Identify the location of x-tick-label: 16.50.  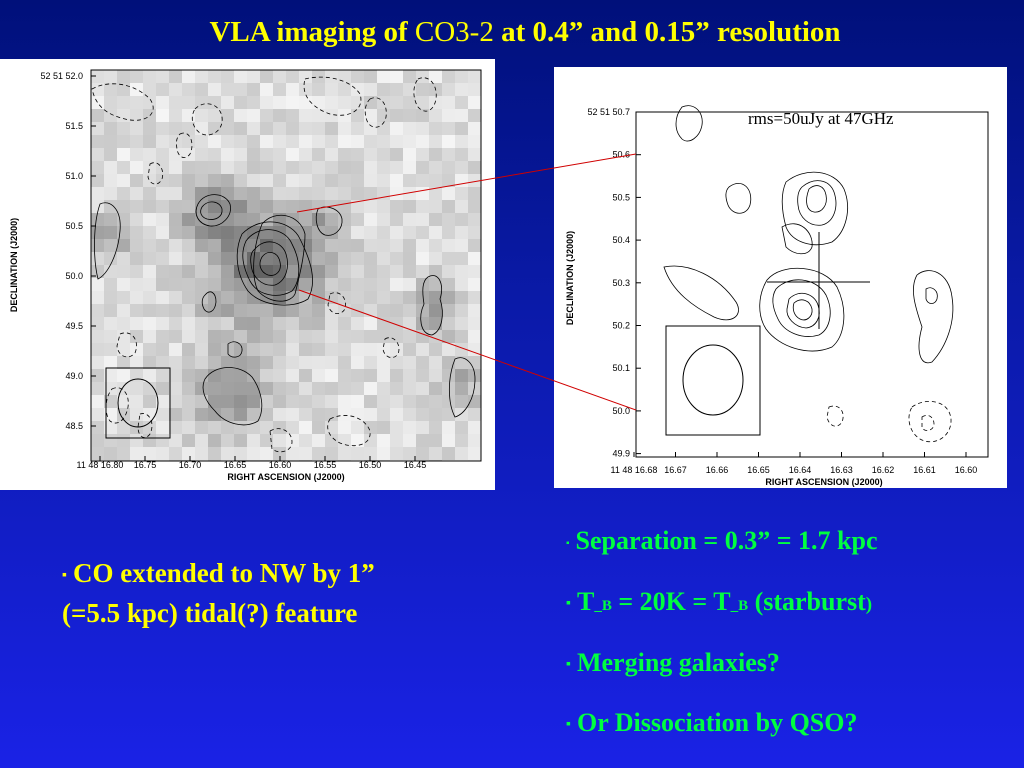
(370, 465).